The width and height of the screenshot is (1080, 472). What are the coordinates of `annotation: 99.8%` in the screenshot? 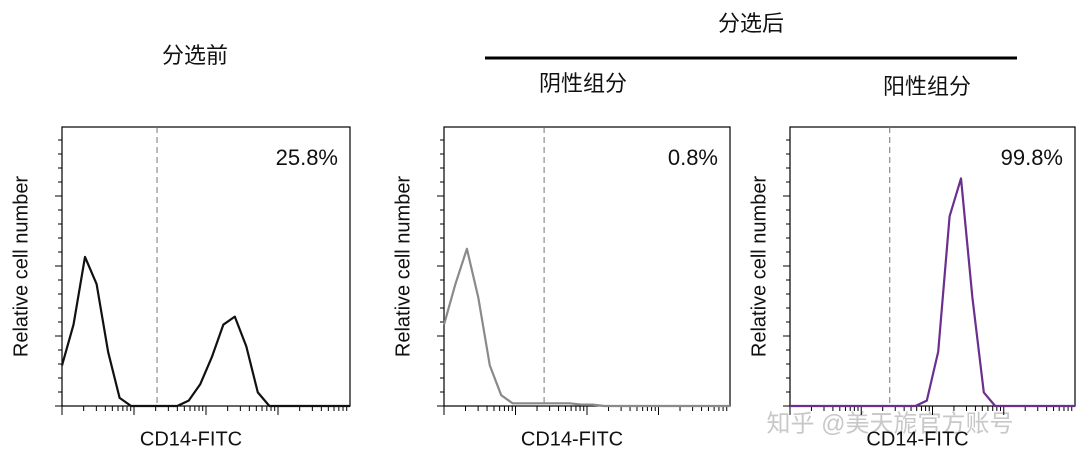 It's located at (1032, 157).